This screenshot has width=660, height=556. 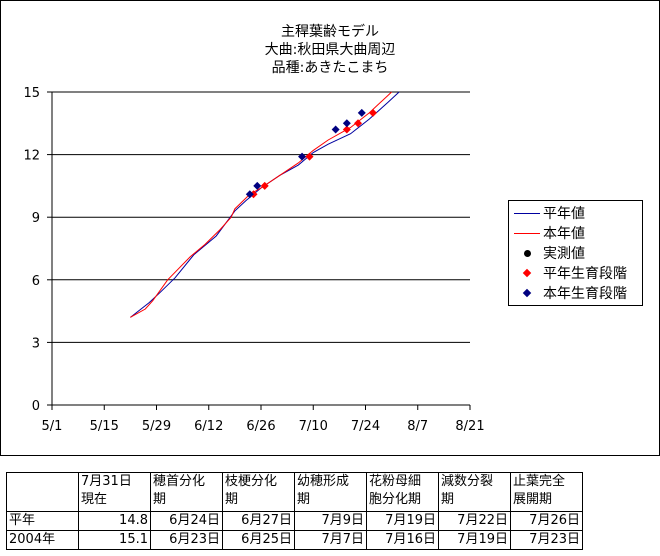 I want to click on y-tick-label: 15, so click(x=31, y=93).